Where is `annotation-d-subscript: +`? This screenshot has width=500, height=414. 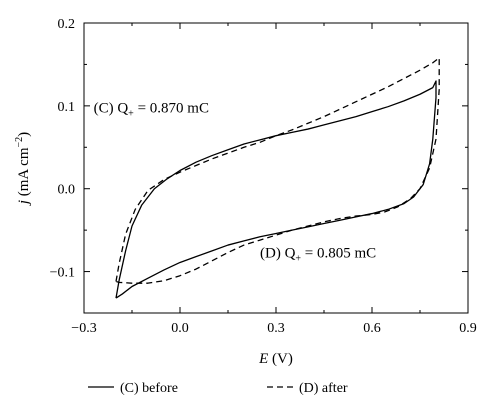
annotation-d-subscript: + is located at coordinates (298, 258).